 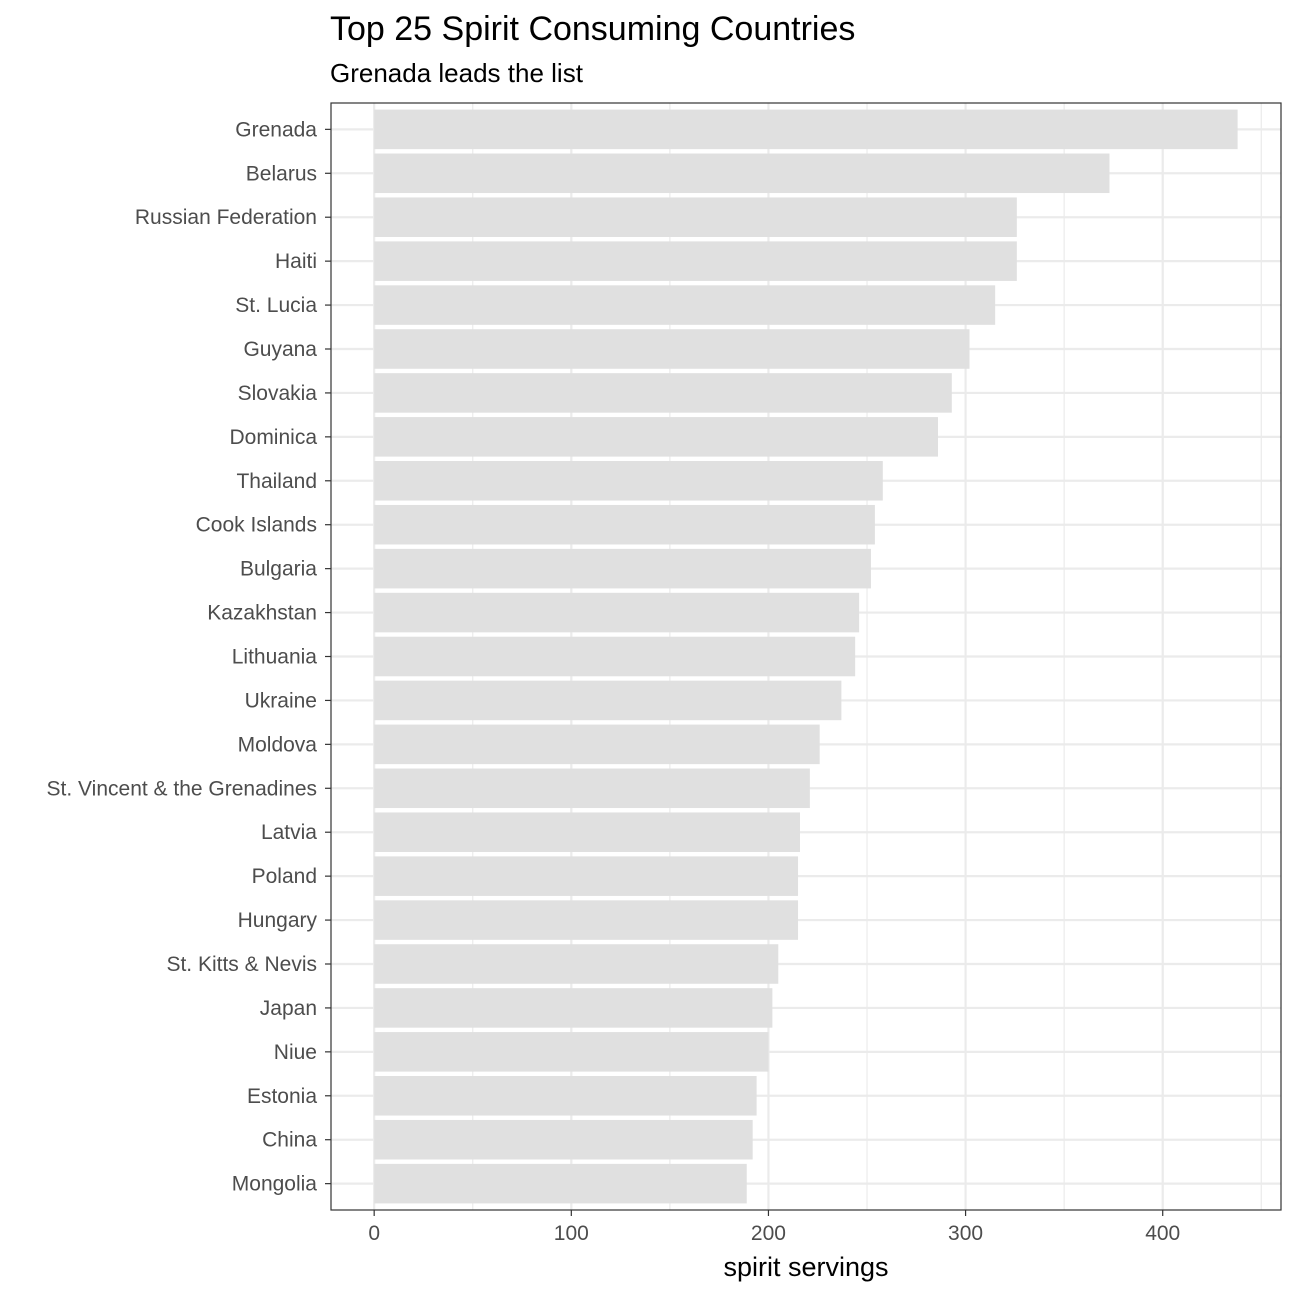 I want to click on y-tick-label: Estonia, so click(x=282, y=1096).